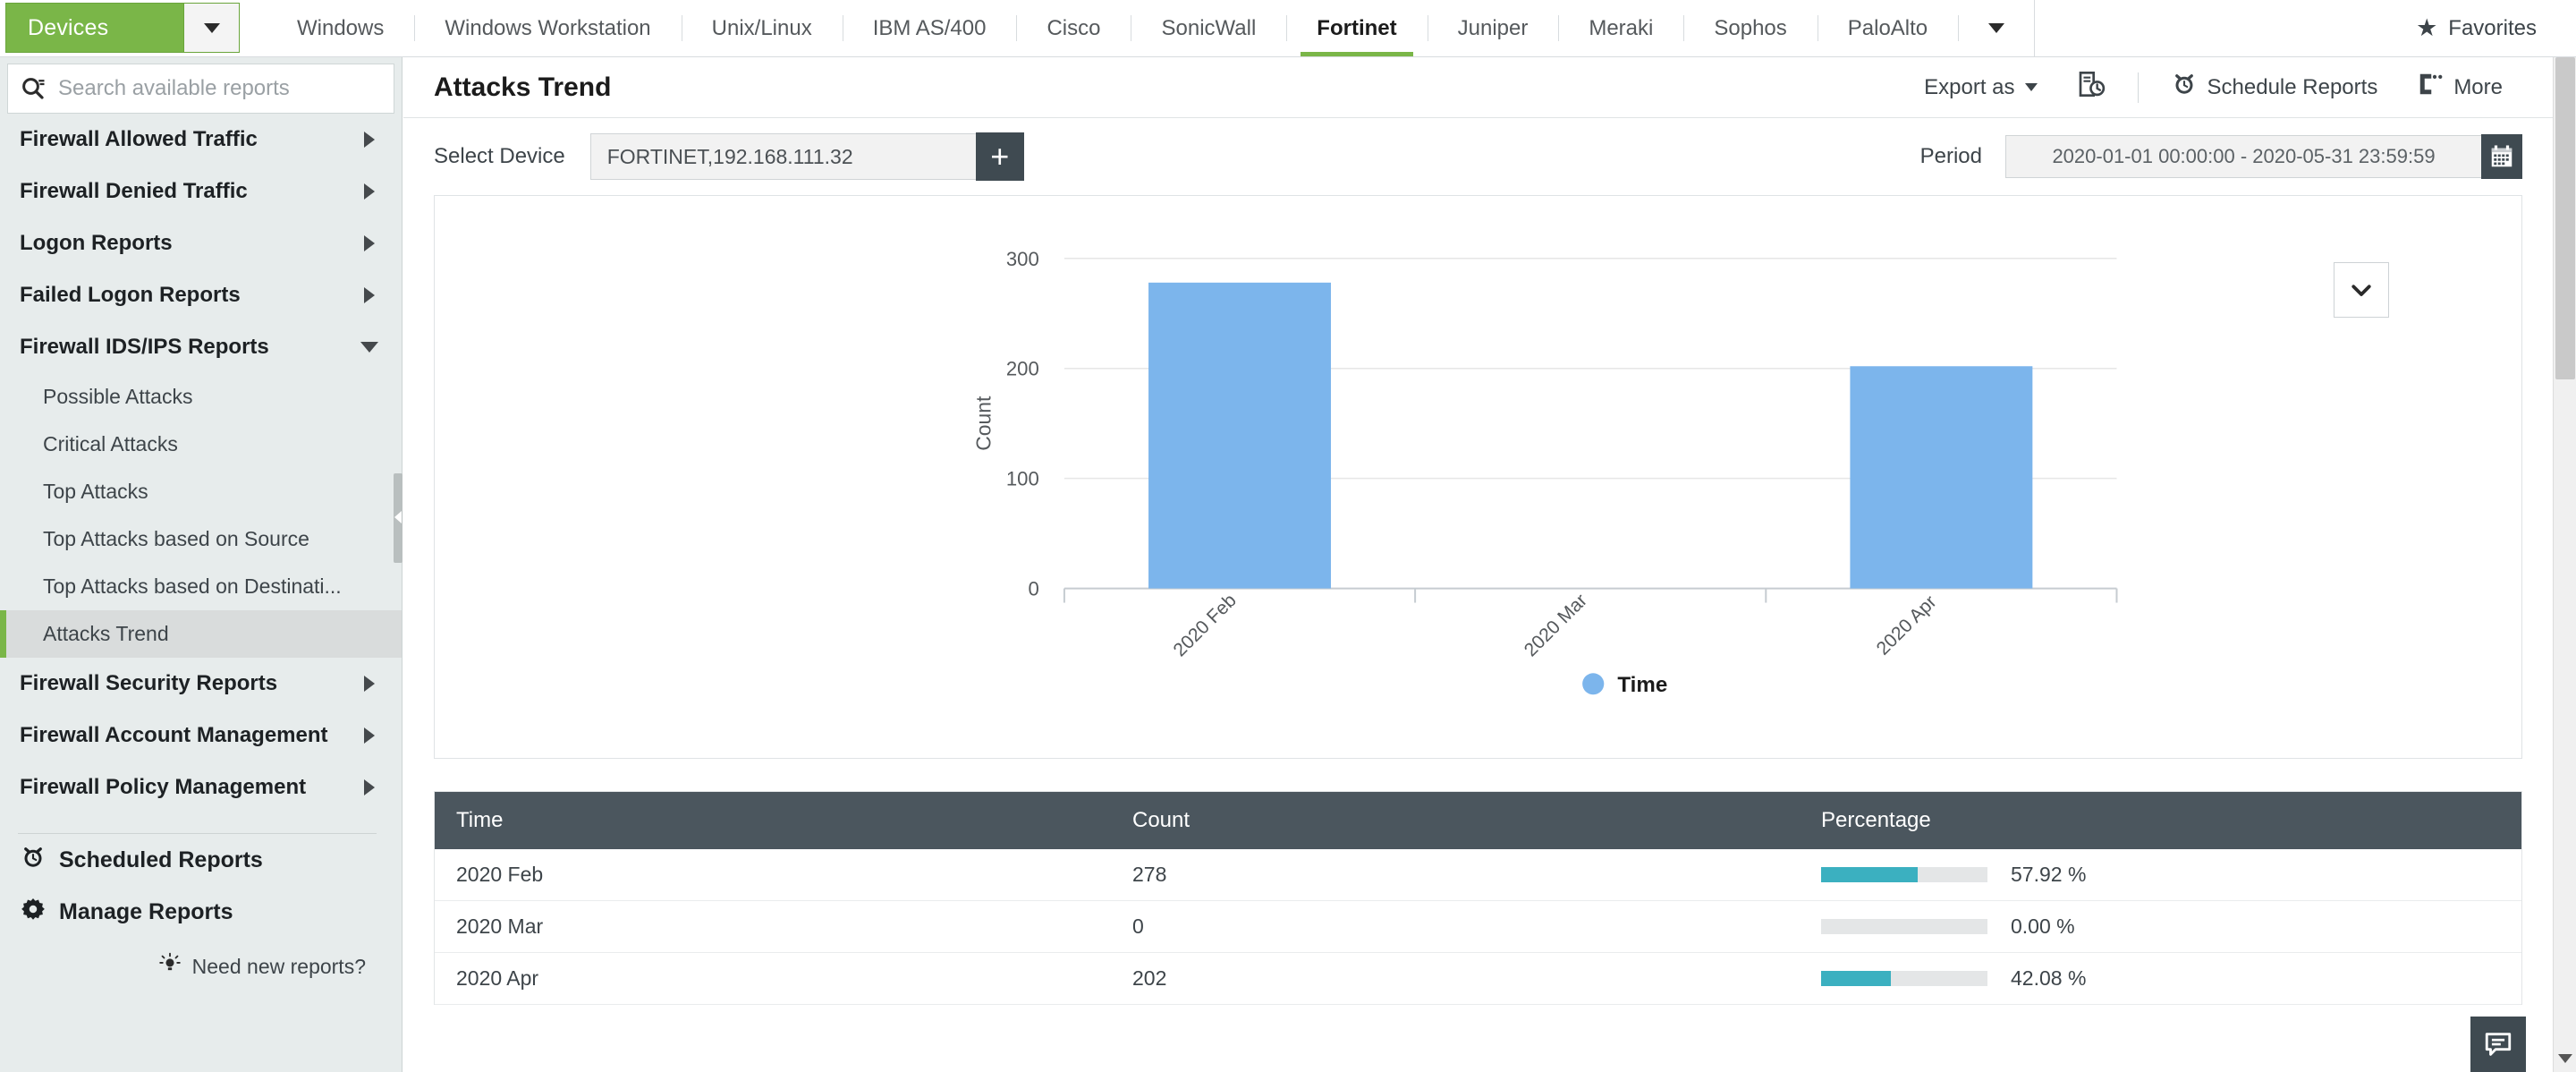  What do you see at coordinates (170, 966) in the screenshot?
I see `lightbulb-icon` at bounding box center [170, 966].